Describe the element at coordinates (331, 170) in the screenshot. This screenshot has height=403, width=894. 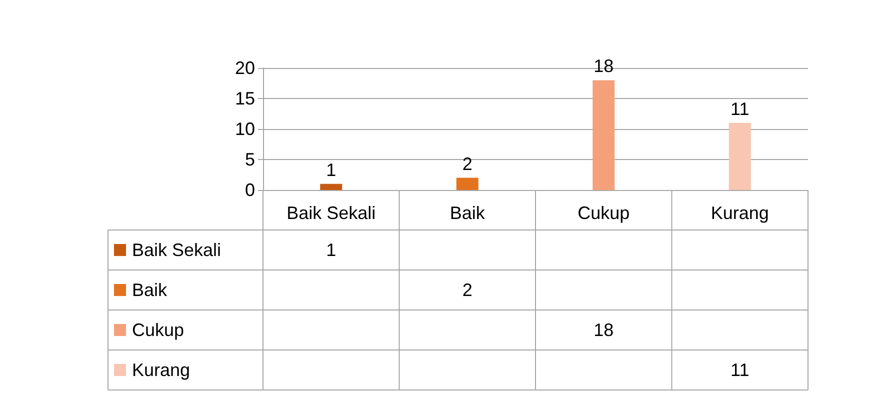
I see `data-label: 1` at that location.